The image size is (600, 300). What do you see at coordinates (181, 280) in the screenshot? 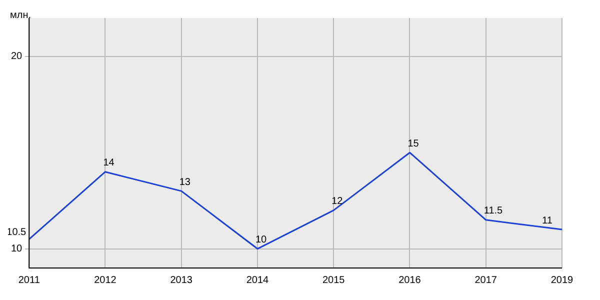
I see `x-tick-label: 2013` at bounding box center [181, 280].